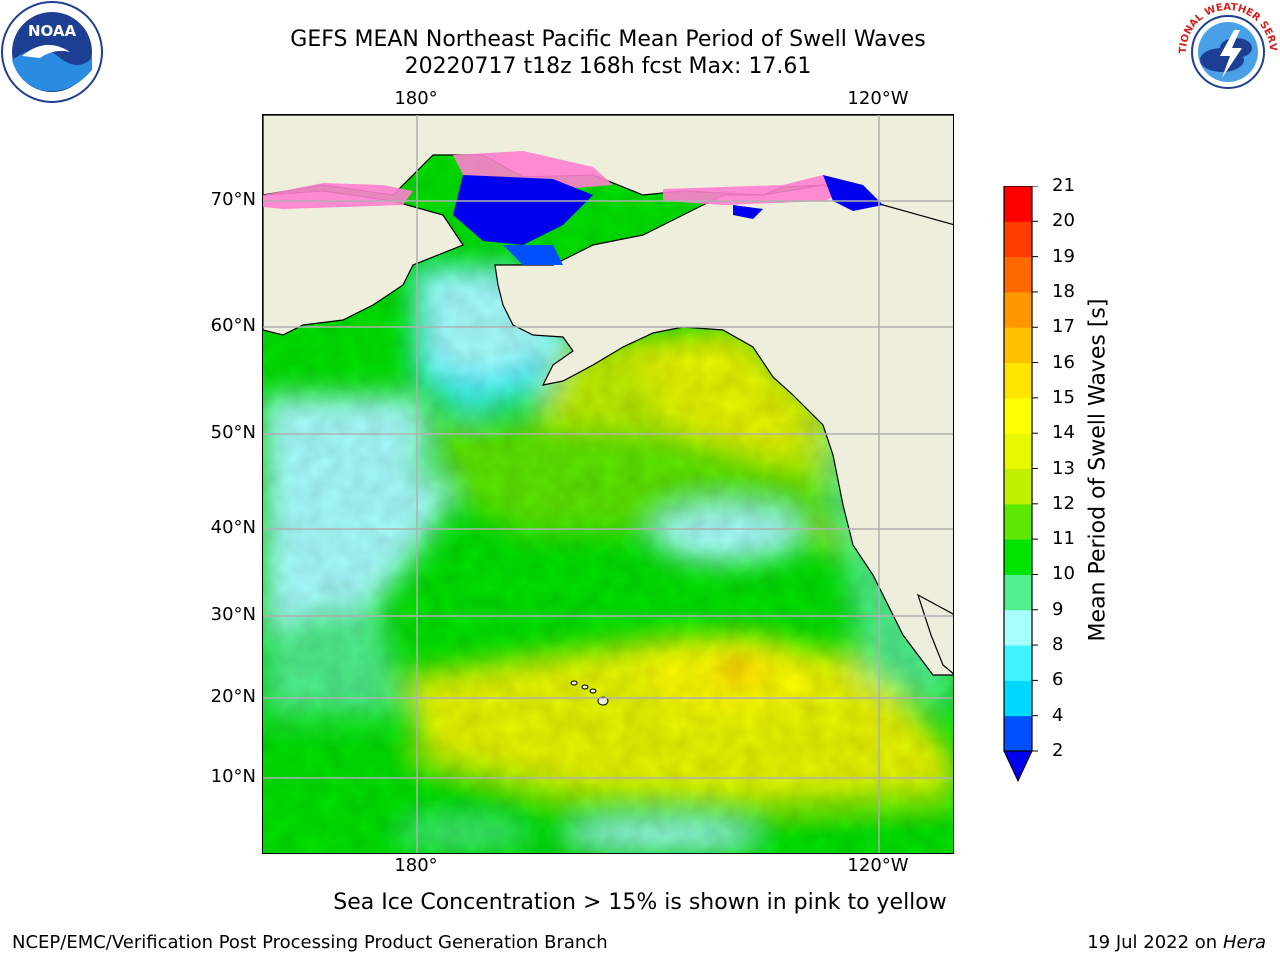 The width and height of the screenshot is (1280, 960). Describe the element at coordinates (573, 208) in the screenshot. I see `sea-ice` at that location.